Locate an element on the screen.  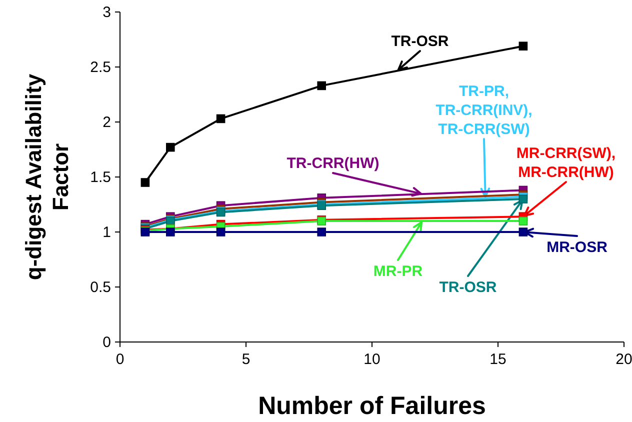
text: TR-OSR is located at coordinates (468, 287).